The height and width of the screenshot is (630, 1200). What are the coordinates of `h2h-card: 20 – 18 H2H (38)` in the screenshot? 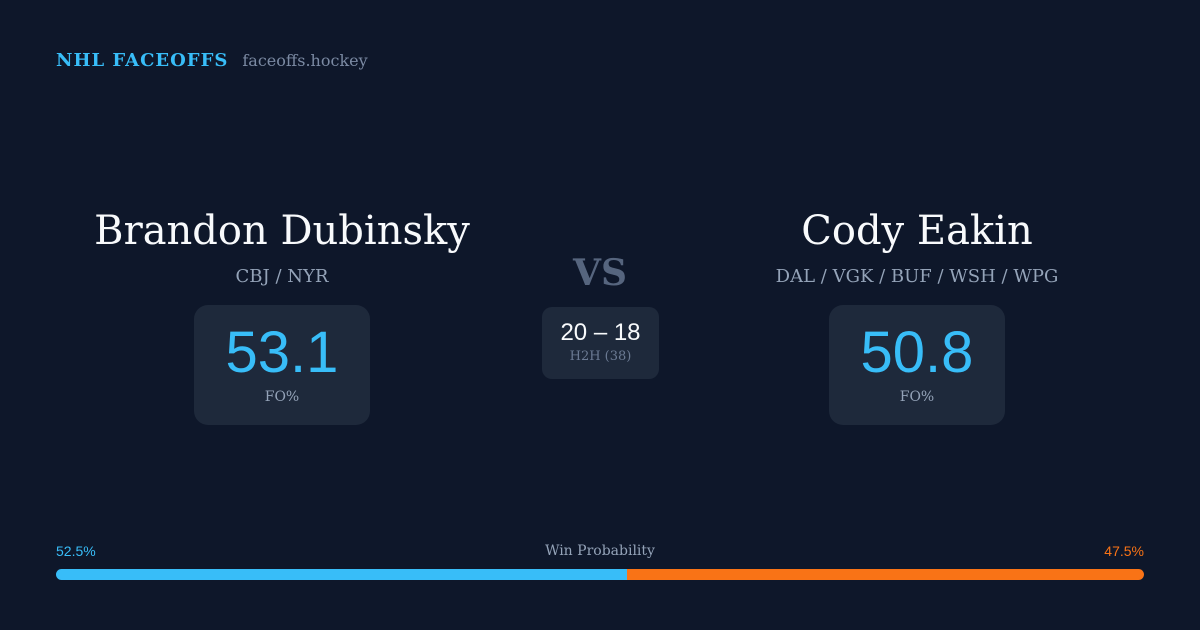 It's located at (600, 343).